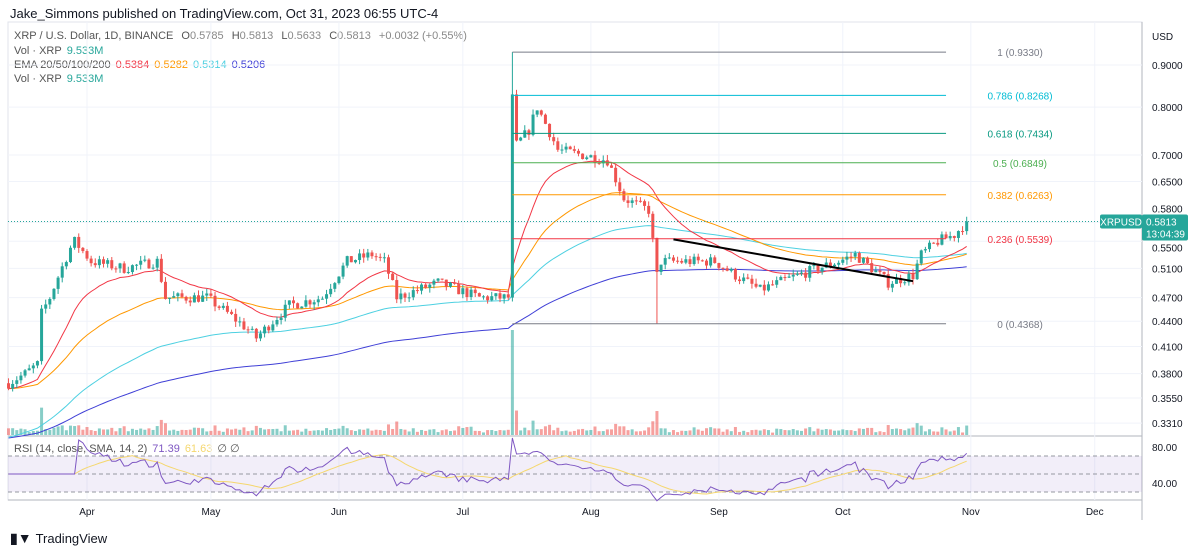 The image size is (1200, 553). I want to click on tradingview-logo: ▮▼ TradingView, so click(58, 538).